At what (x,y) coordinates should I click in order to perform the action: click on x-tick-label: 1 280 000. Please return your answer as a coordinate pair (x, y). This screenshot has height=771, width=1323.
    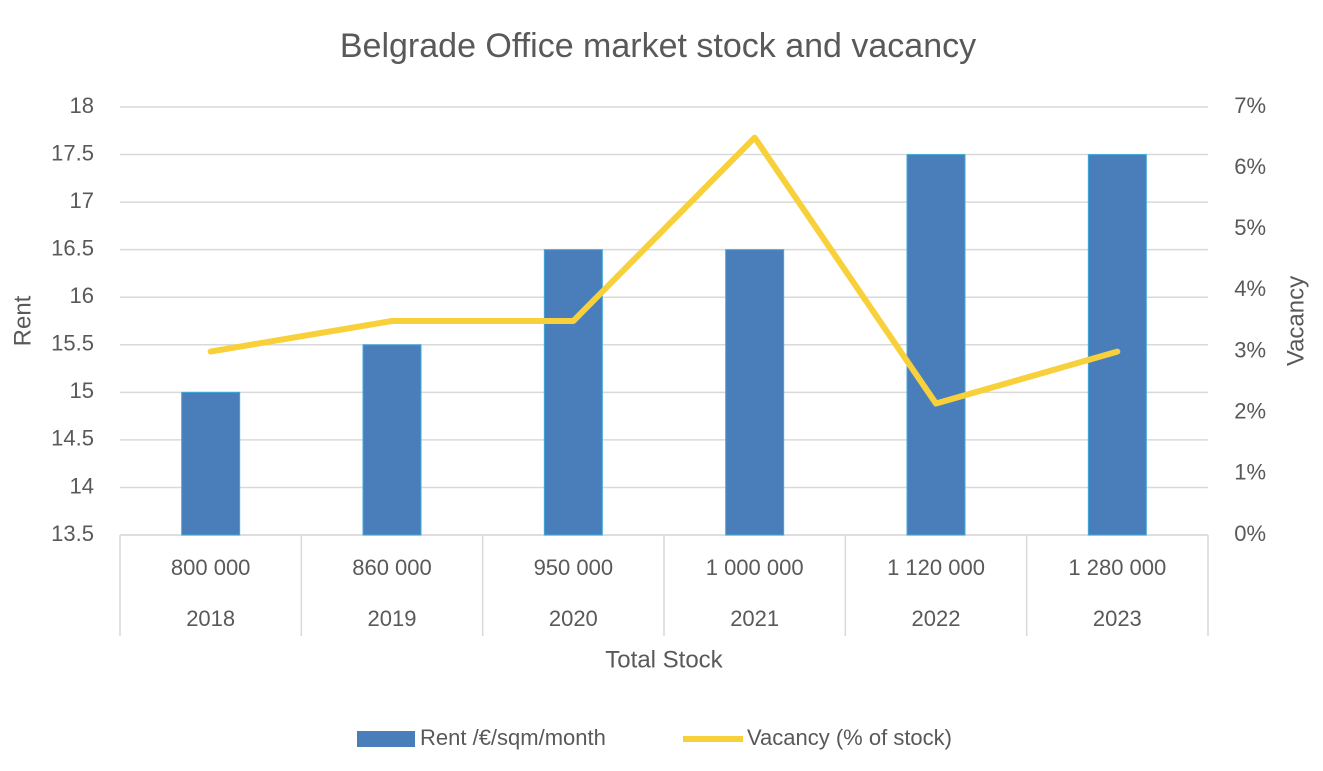
    Looking at the image, I should click on (1117, 567).